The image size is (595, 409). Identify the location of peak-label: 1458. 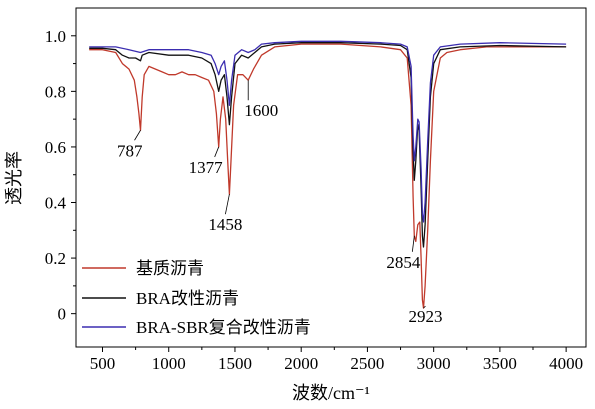
(225, 224).